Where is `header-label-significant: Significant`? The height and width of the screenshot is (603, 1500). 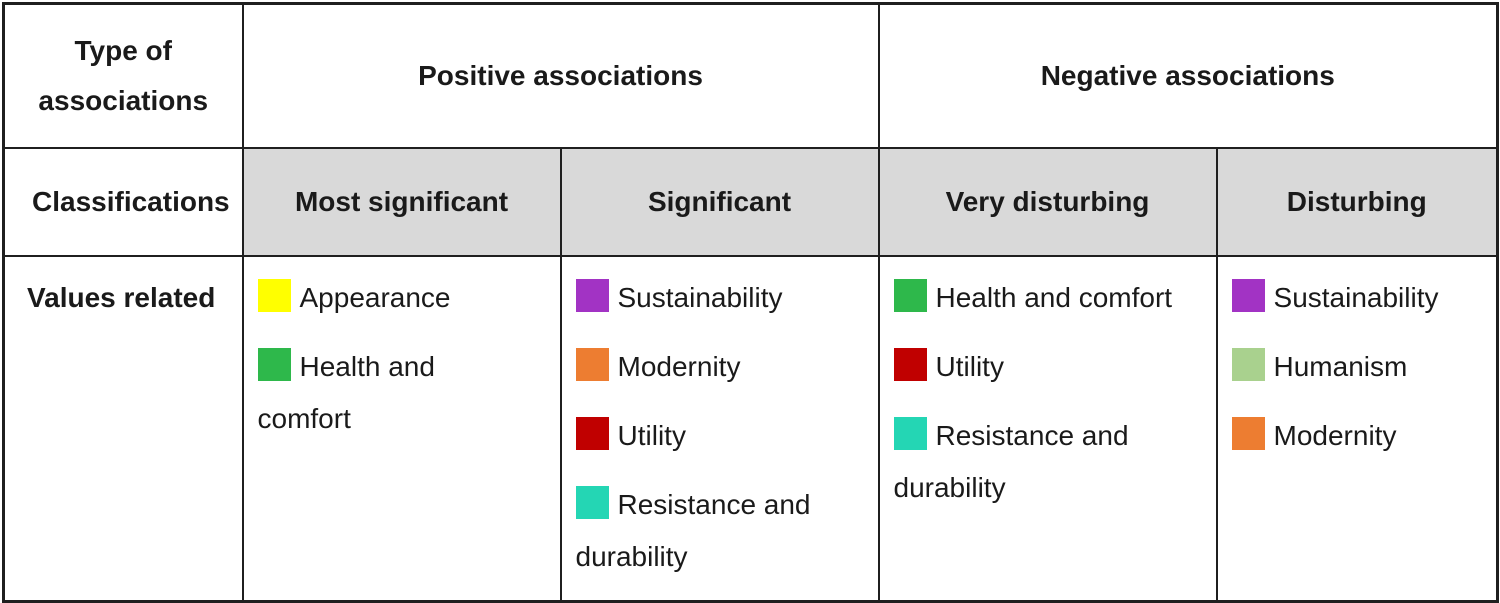
header-label-significant: Significant is located at coordinates (719, 201).